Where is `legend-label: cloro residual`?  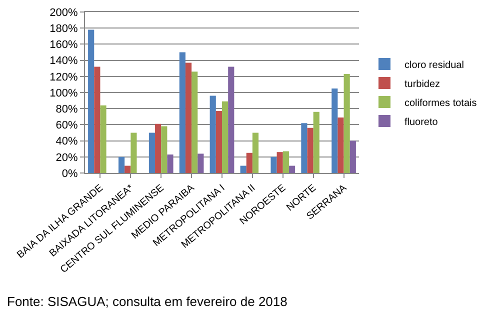 legend-label: cloro residual is located at coordinates (434, 65).